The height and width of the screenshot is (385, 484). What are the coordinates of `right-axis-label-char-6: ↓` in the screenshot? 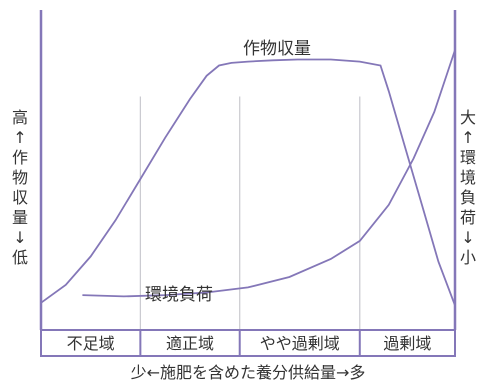 It's located at (467, 237).